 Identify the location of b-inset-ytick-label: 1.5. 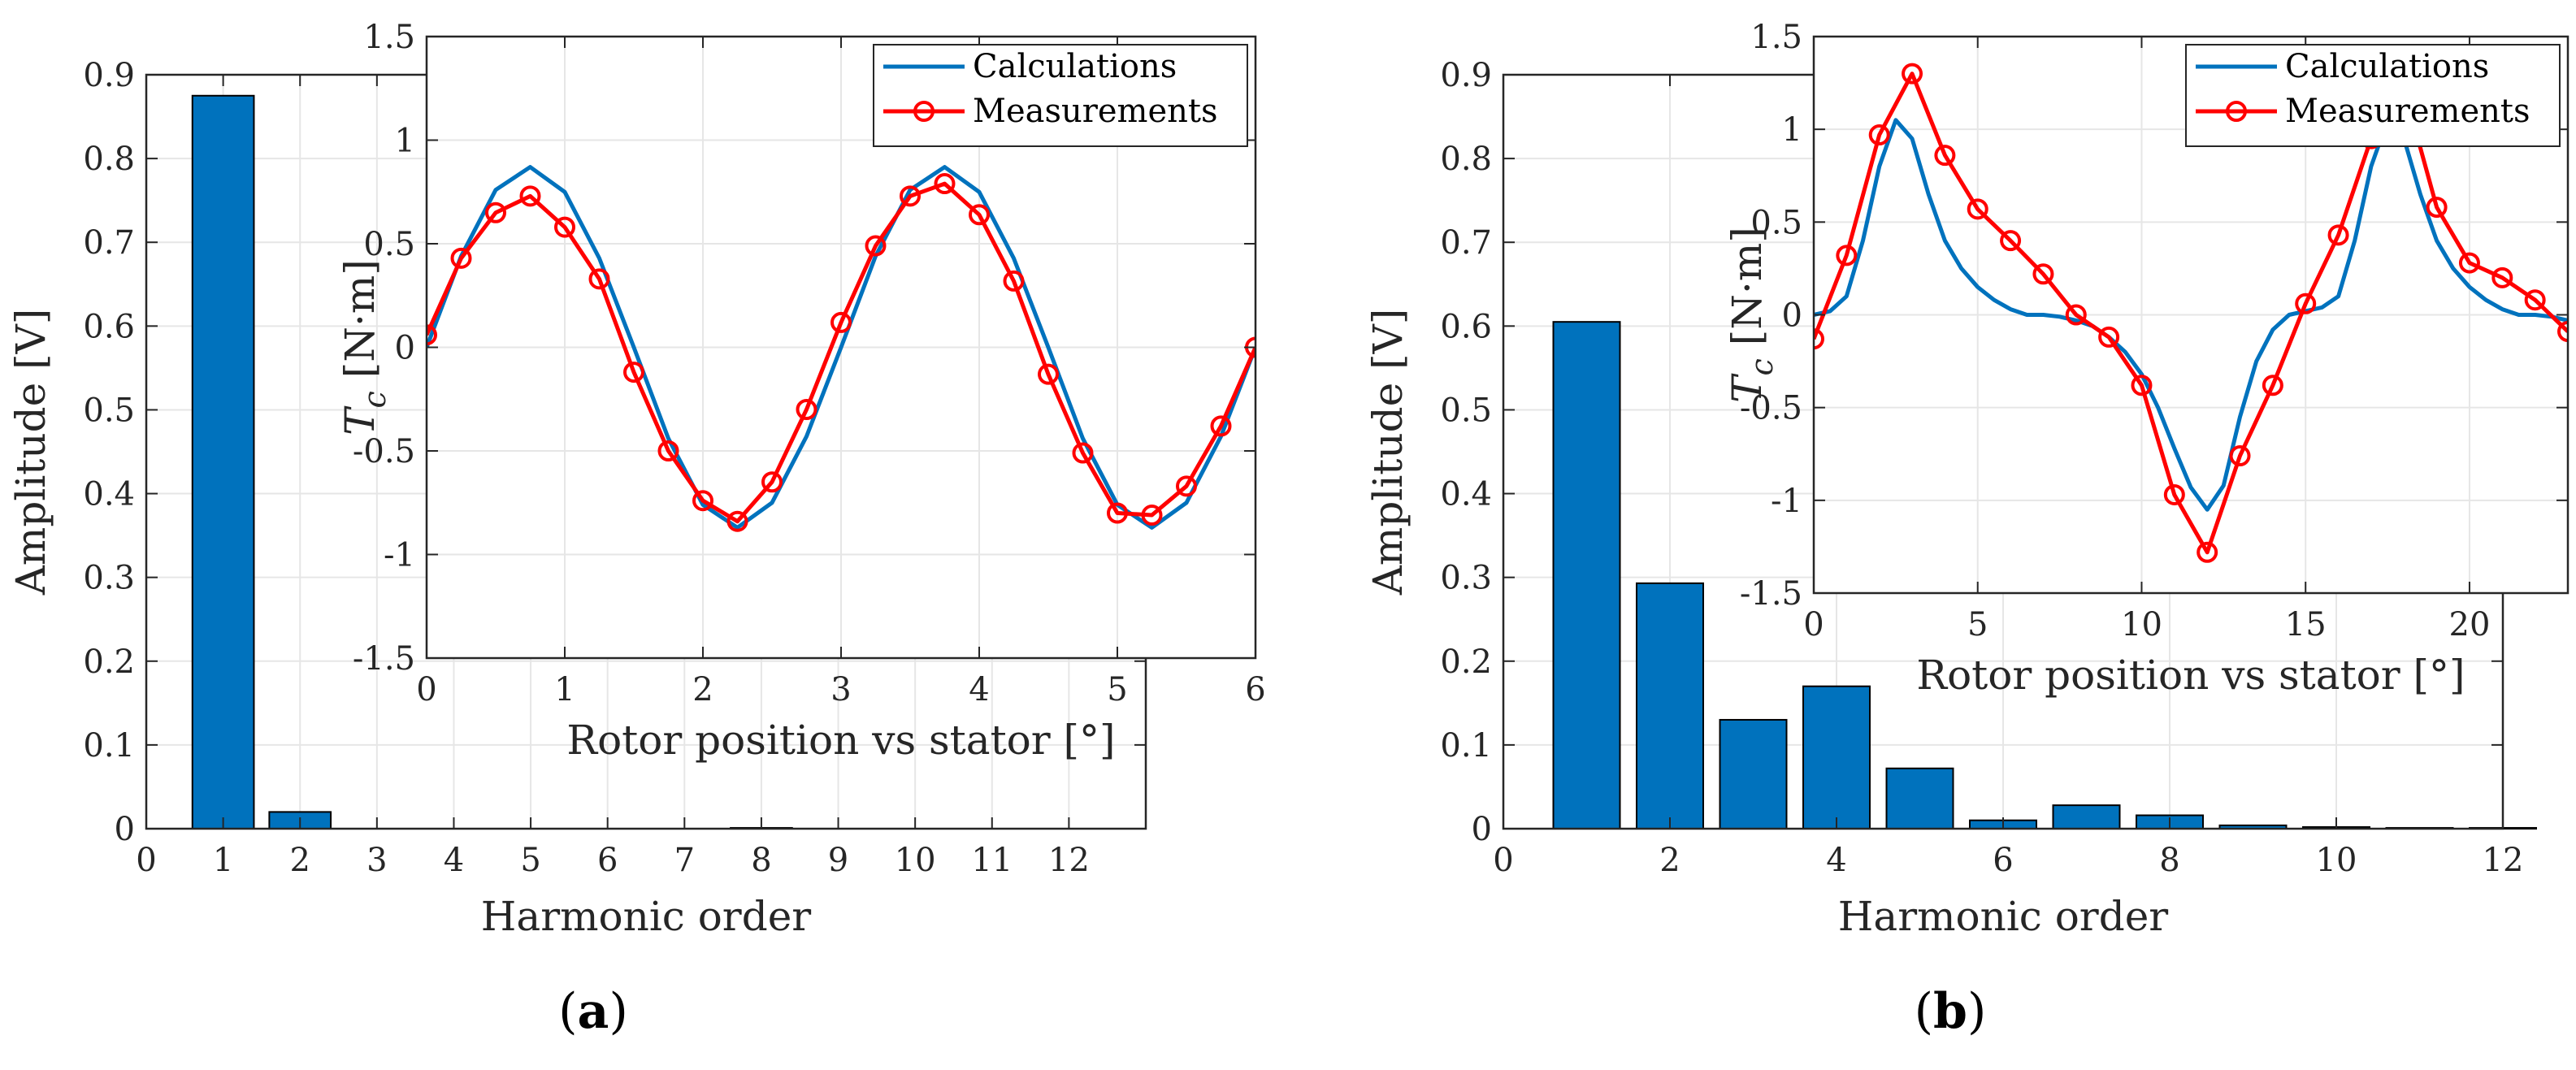
(1776, 38).